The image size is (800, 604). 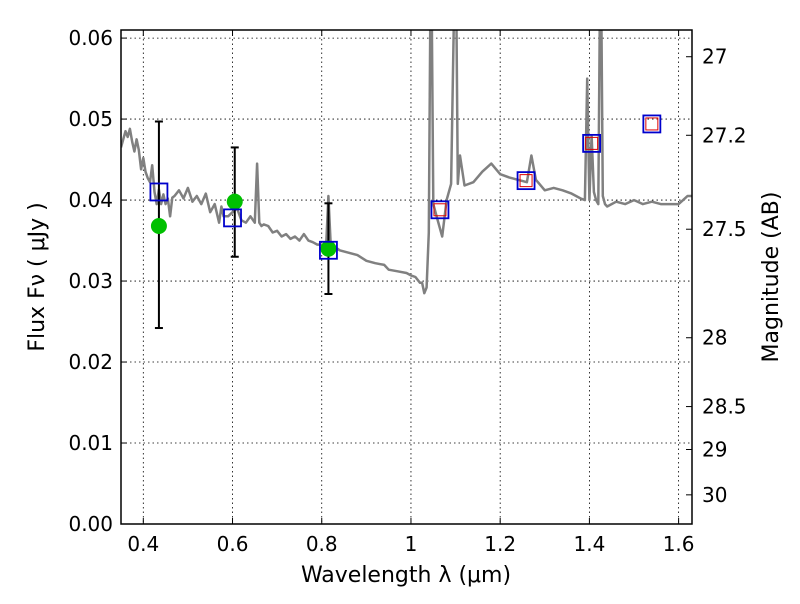 What do you see at coordinates (90, 524) in the screenshot?
I see `y-tick-label: 0.00` at bounding box center [90, 524].